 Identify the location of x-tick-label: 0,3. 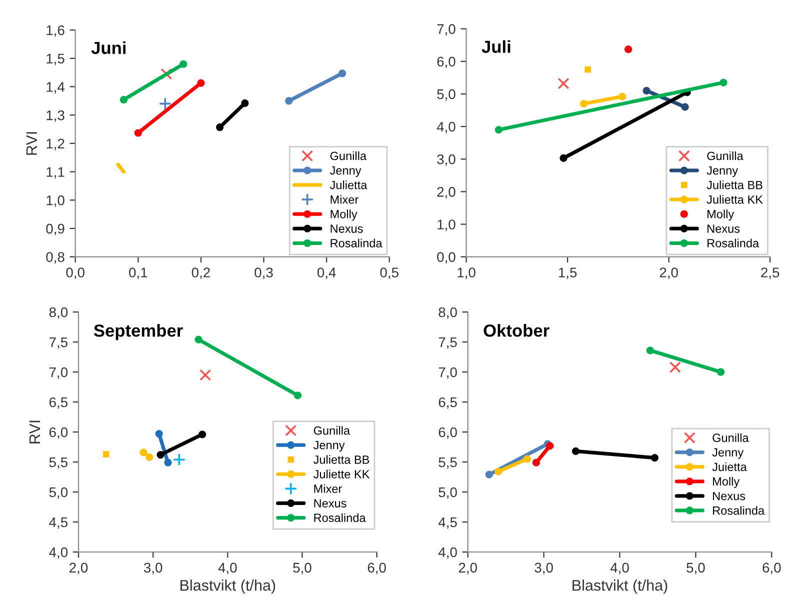
(263, 274).